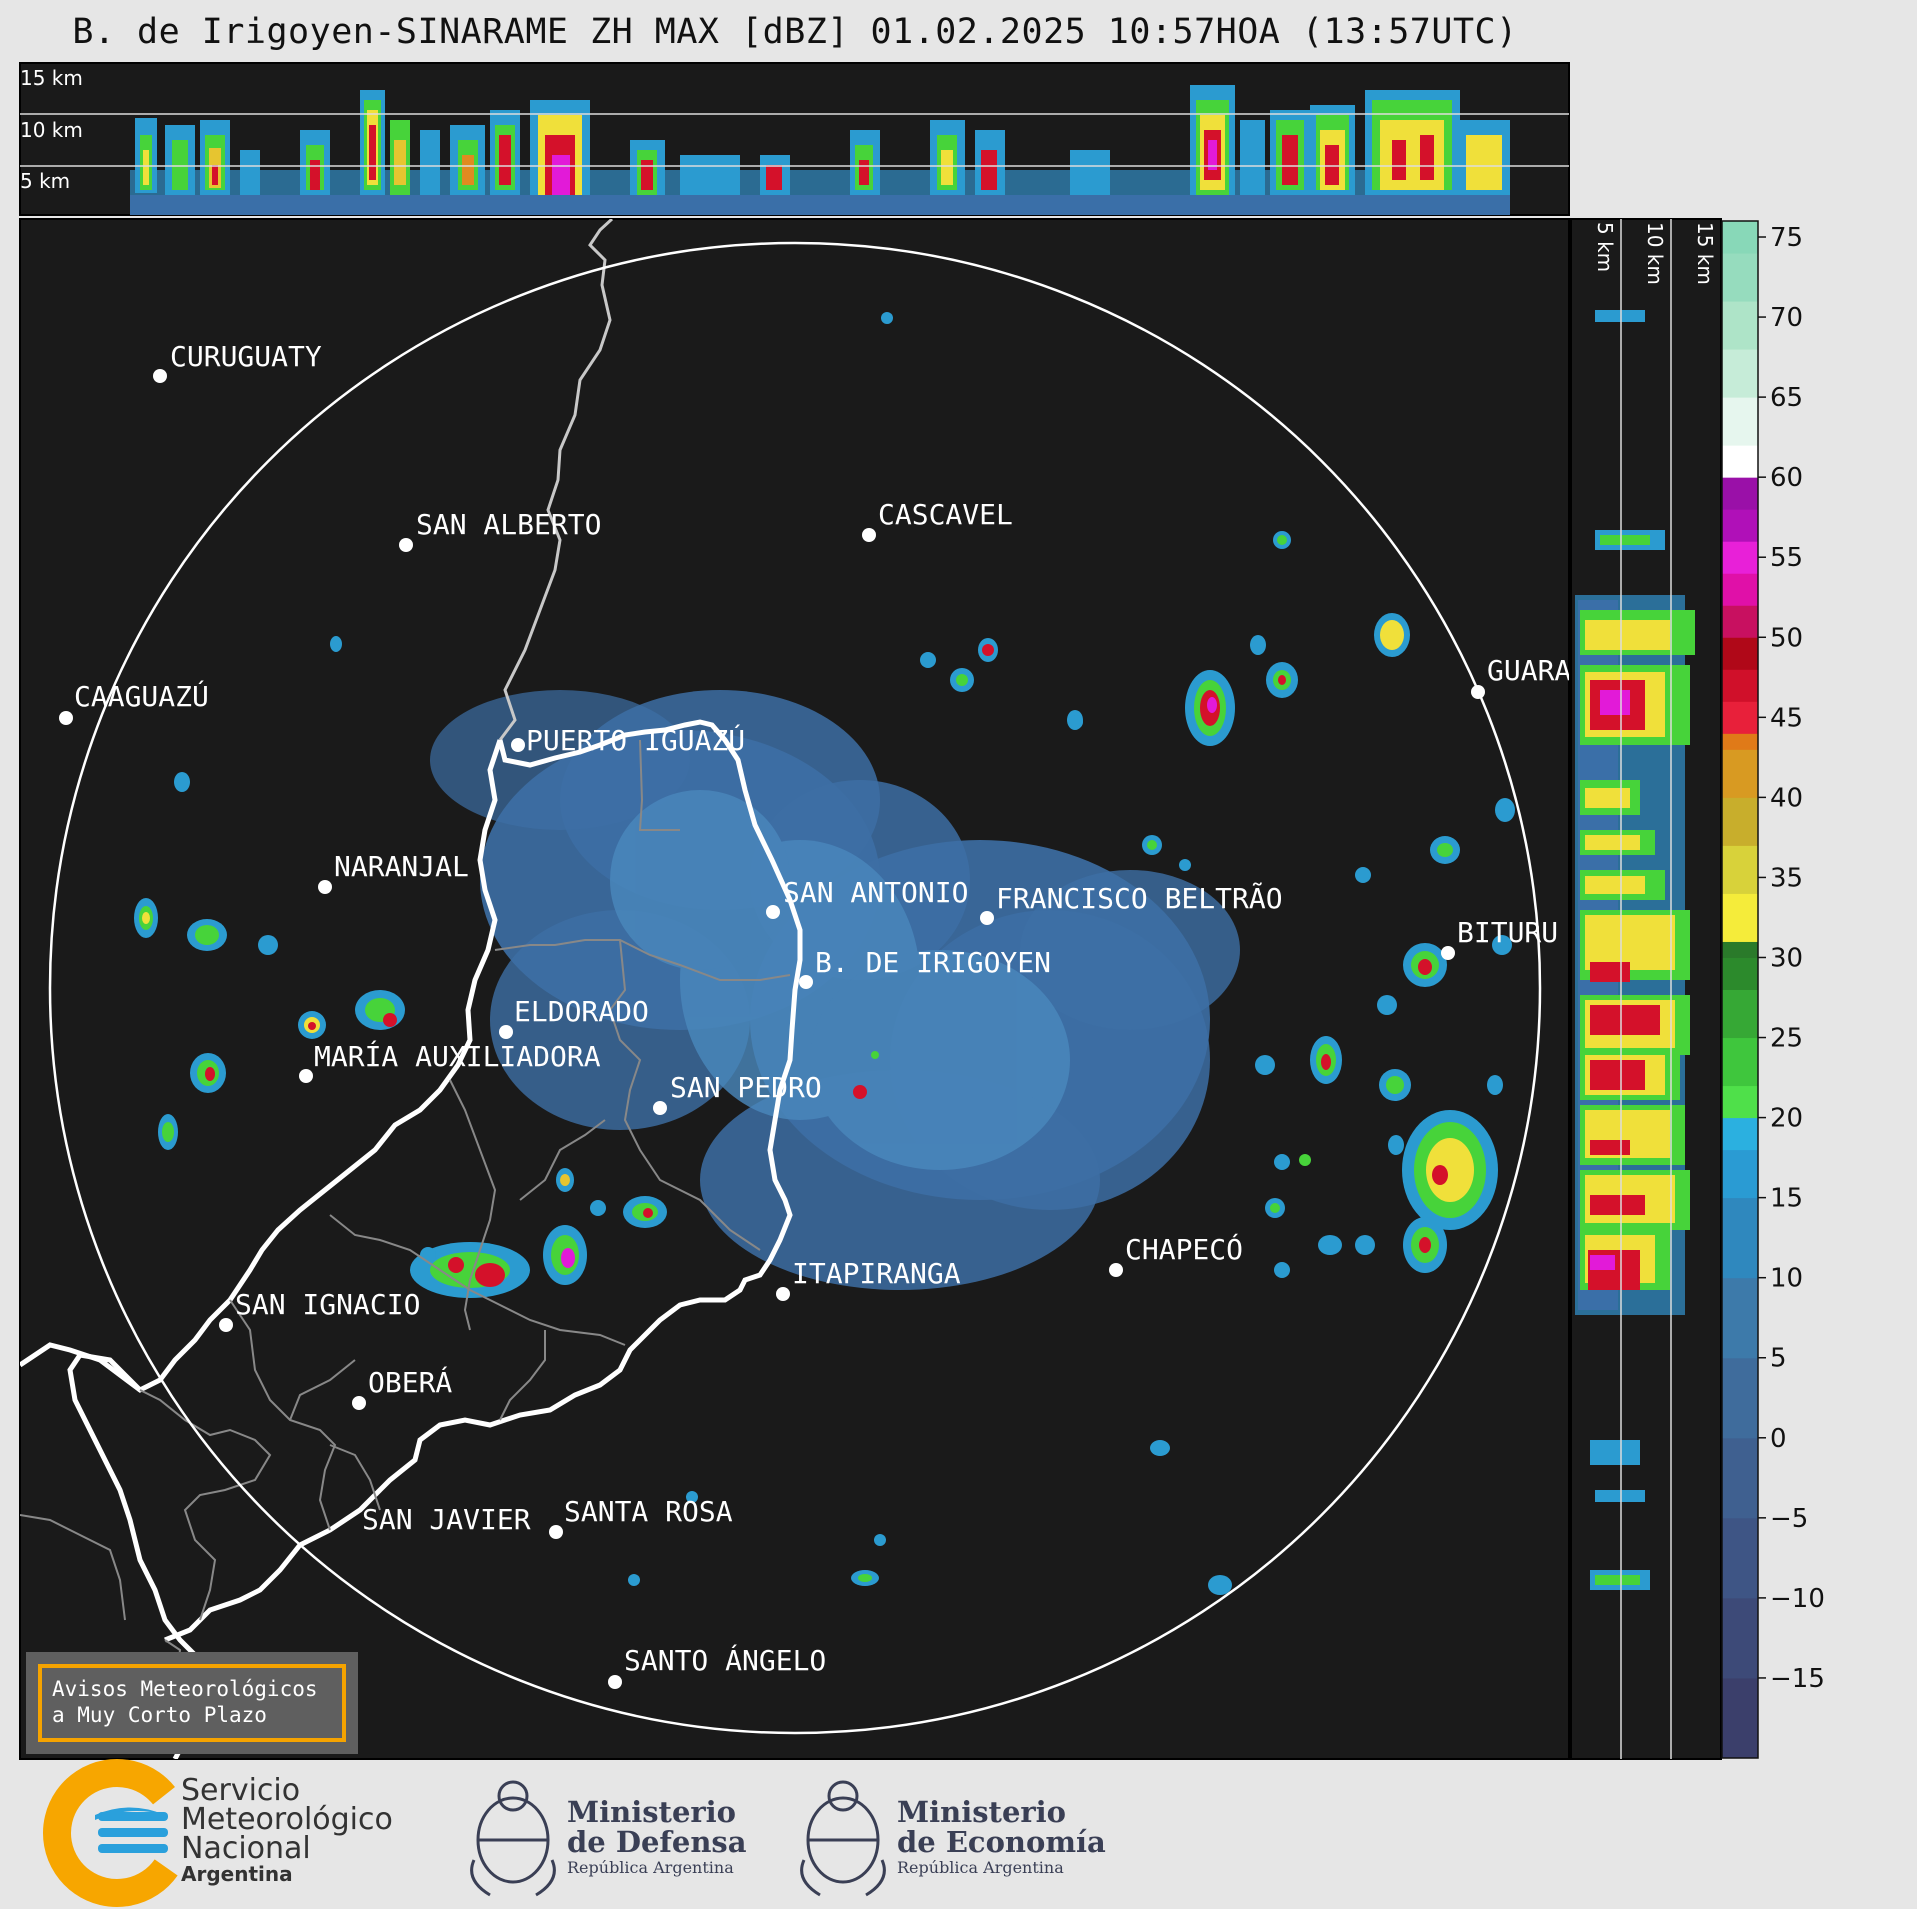 The image size is (1917, 1909). Describe the element at coordinates (1605, 247) in the screenshot. I see `side-alt-label-5km: 5 km` at that location.